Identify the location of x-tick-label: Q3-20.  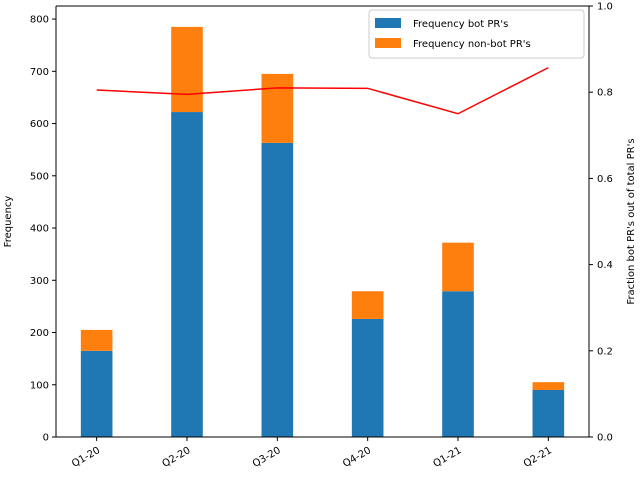
(267, 457).